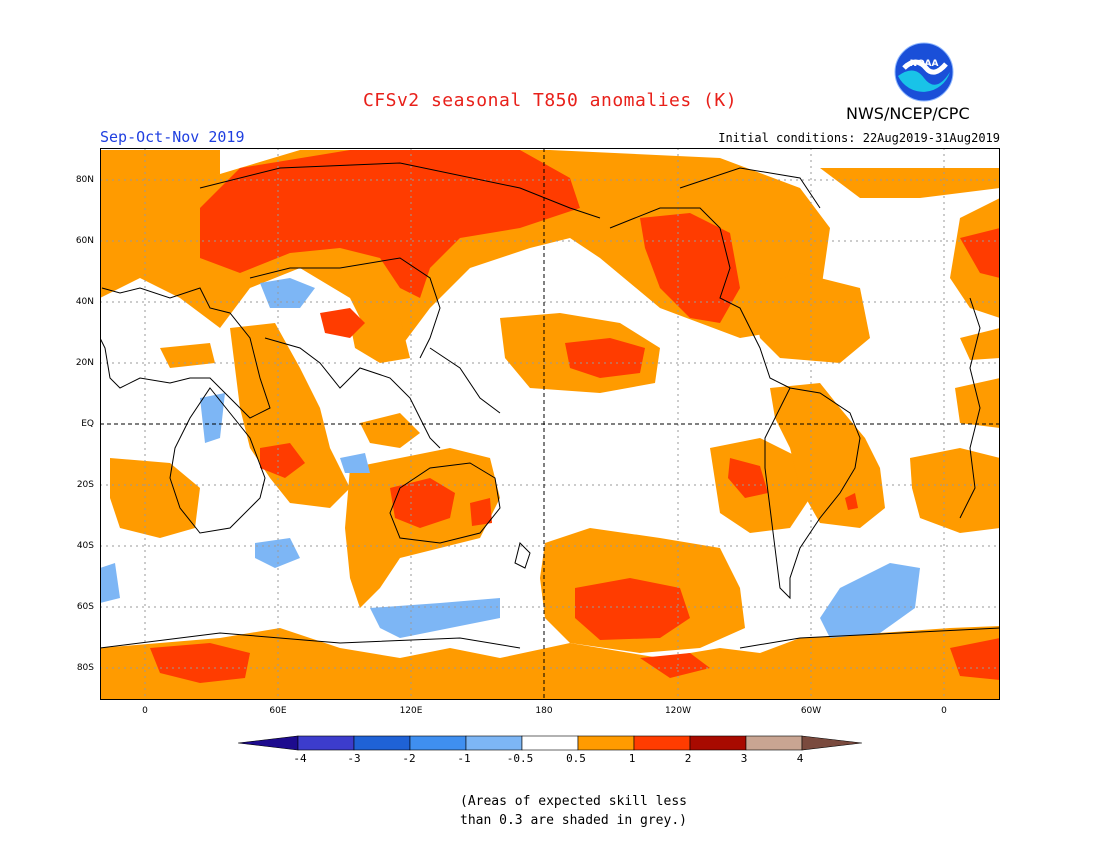  Describe the element at coordinates (550, 100) in the screenshot. I see `map-title: CFSv2 seasonal T850 anomalies (K)` at that location.